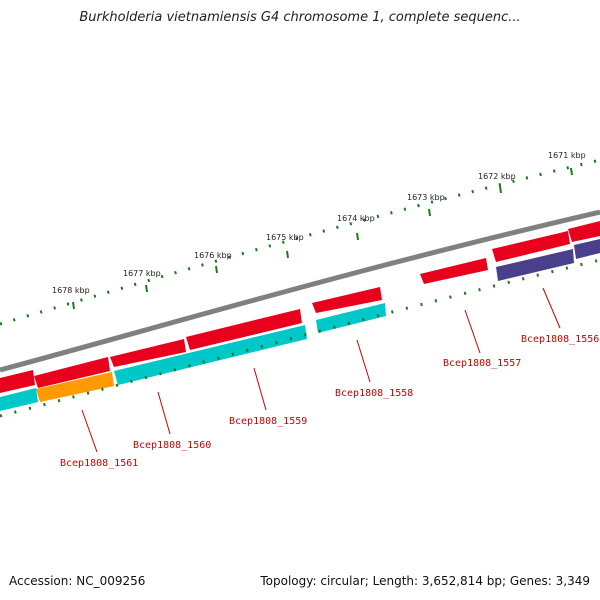 The image size is (600, 600). What do you see at coordinates (426, 197) in the screenshot?
I see `kbp-label-1673: 1673 kbp` at bounding box center [426, 197].